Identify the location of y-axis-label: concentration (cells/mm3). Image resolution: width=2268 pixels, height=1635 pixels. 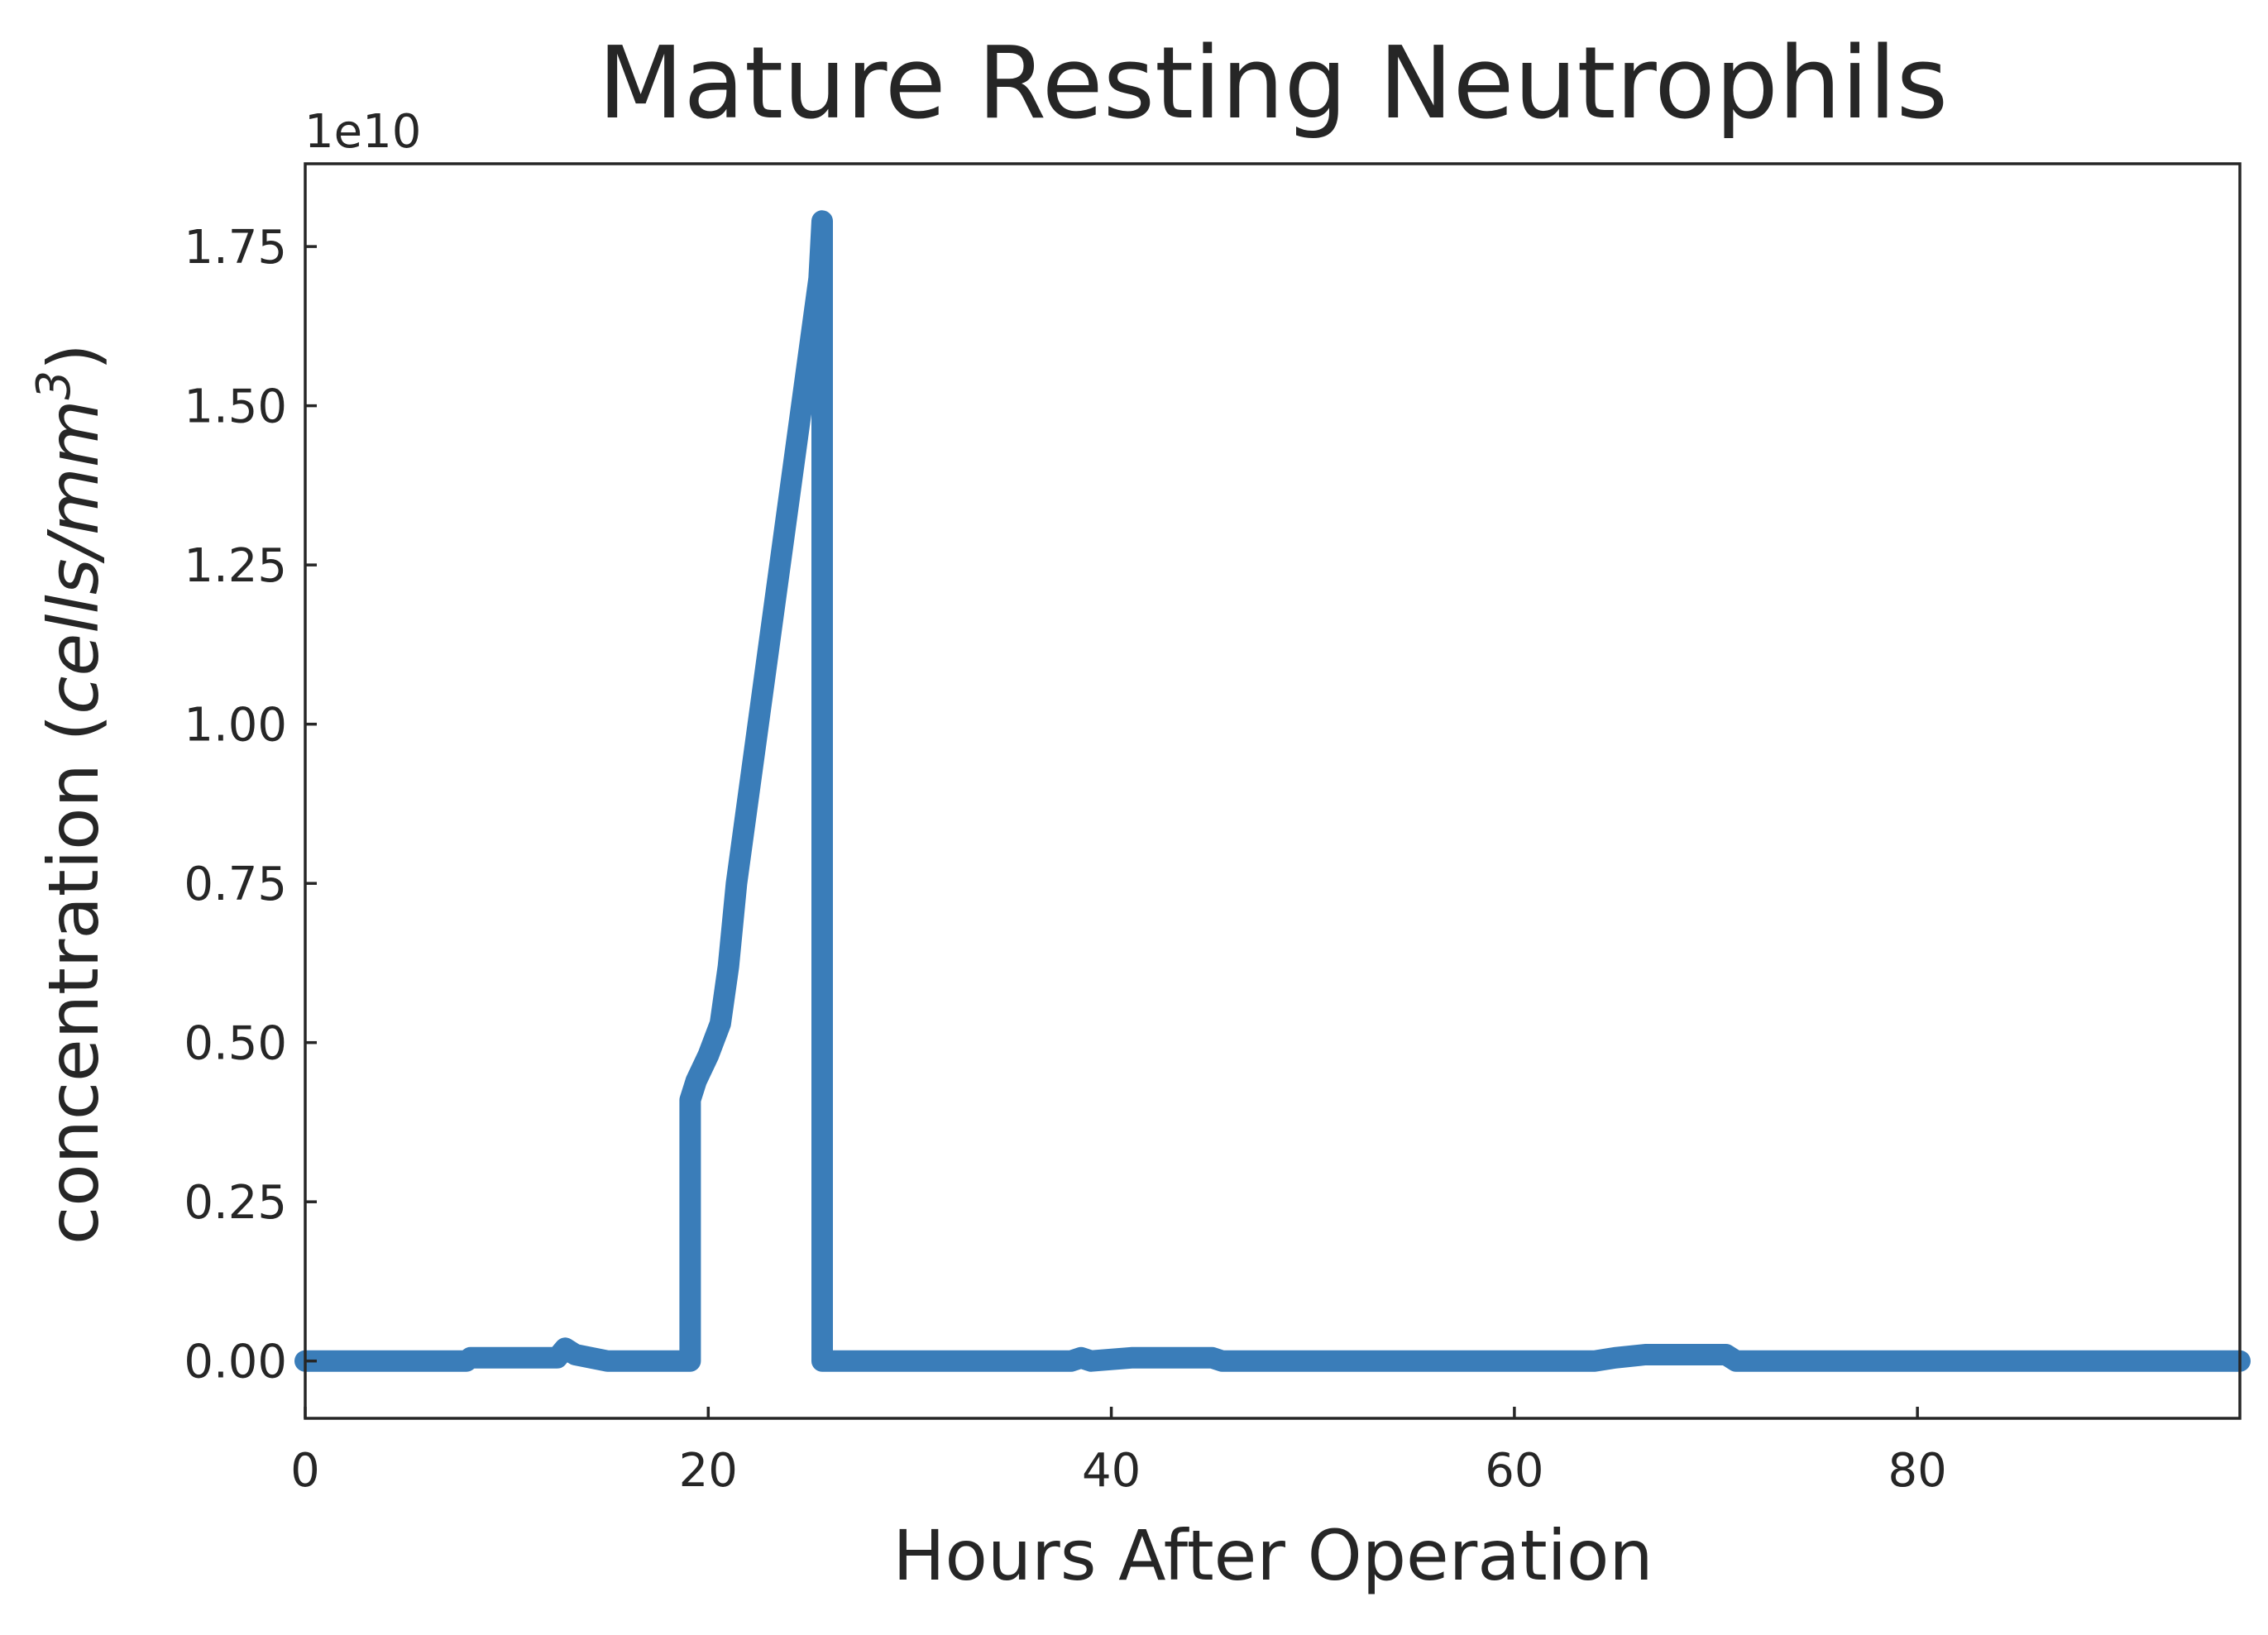
(70, 794).